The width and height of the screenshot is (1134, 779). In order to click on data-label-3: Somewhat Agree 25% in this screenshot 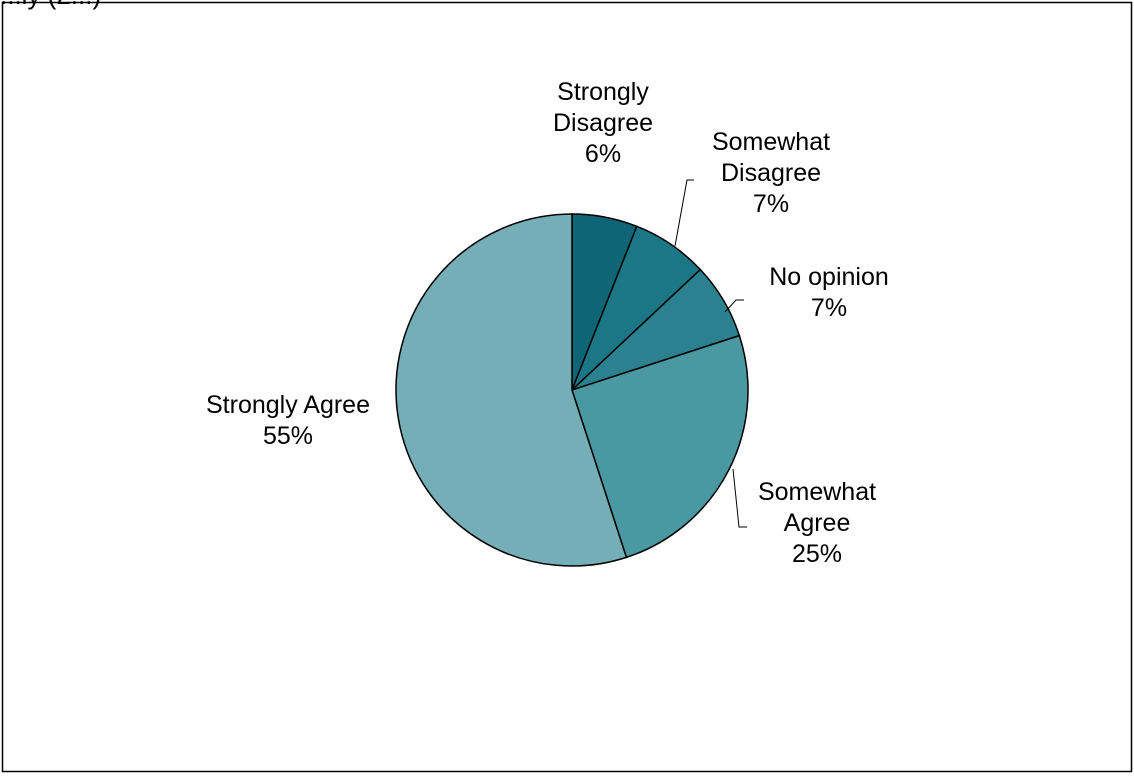, I will do `click(817, 523)`.